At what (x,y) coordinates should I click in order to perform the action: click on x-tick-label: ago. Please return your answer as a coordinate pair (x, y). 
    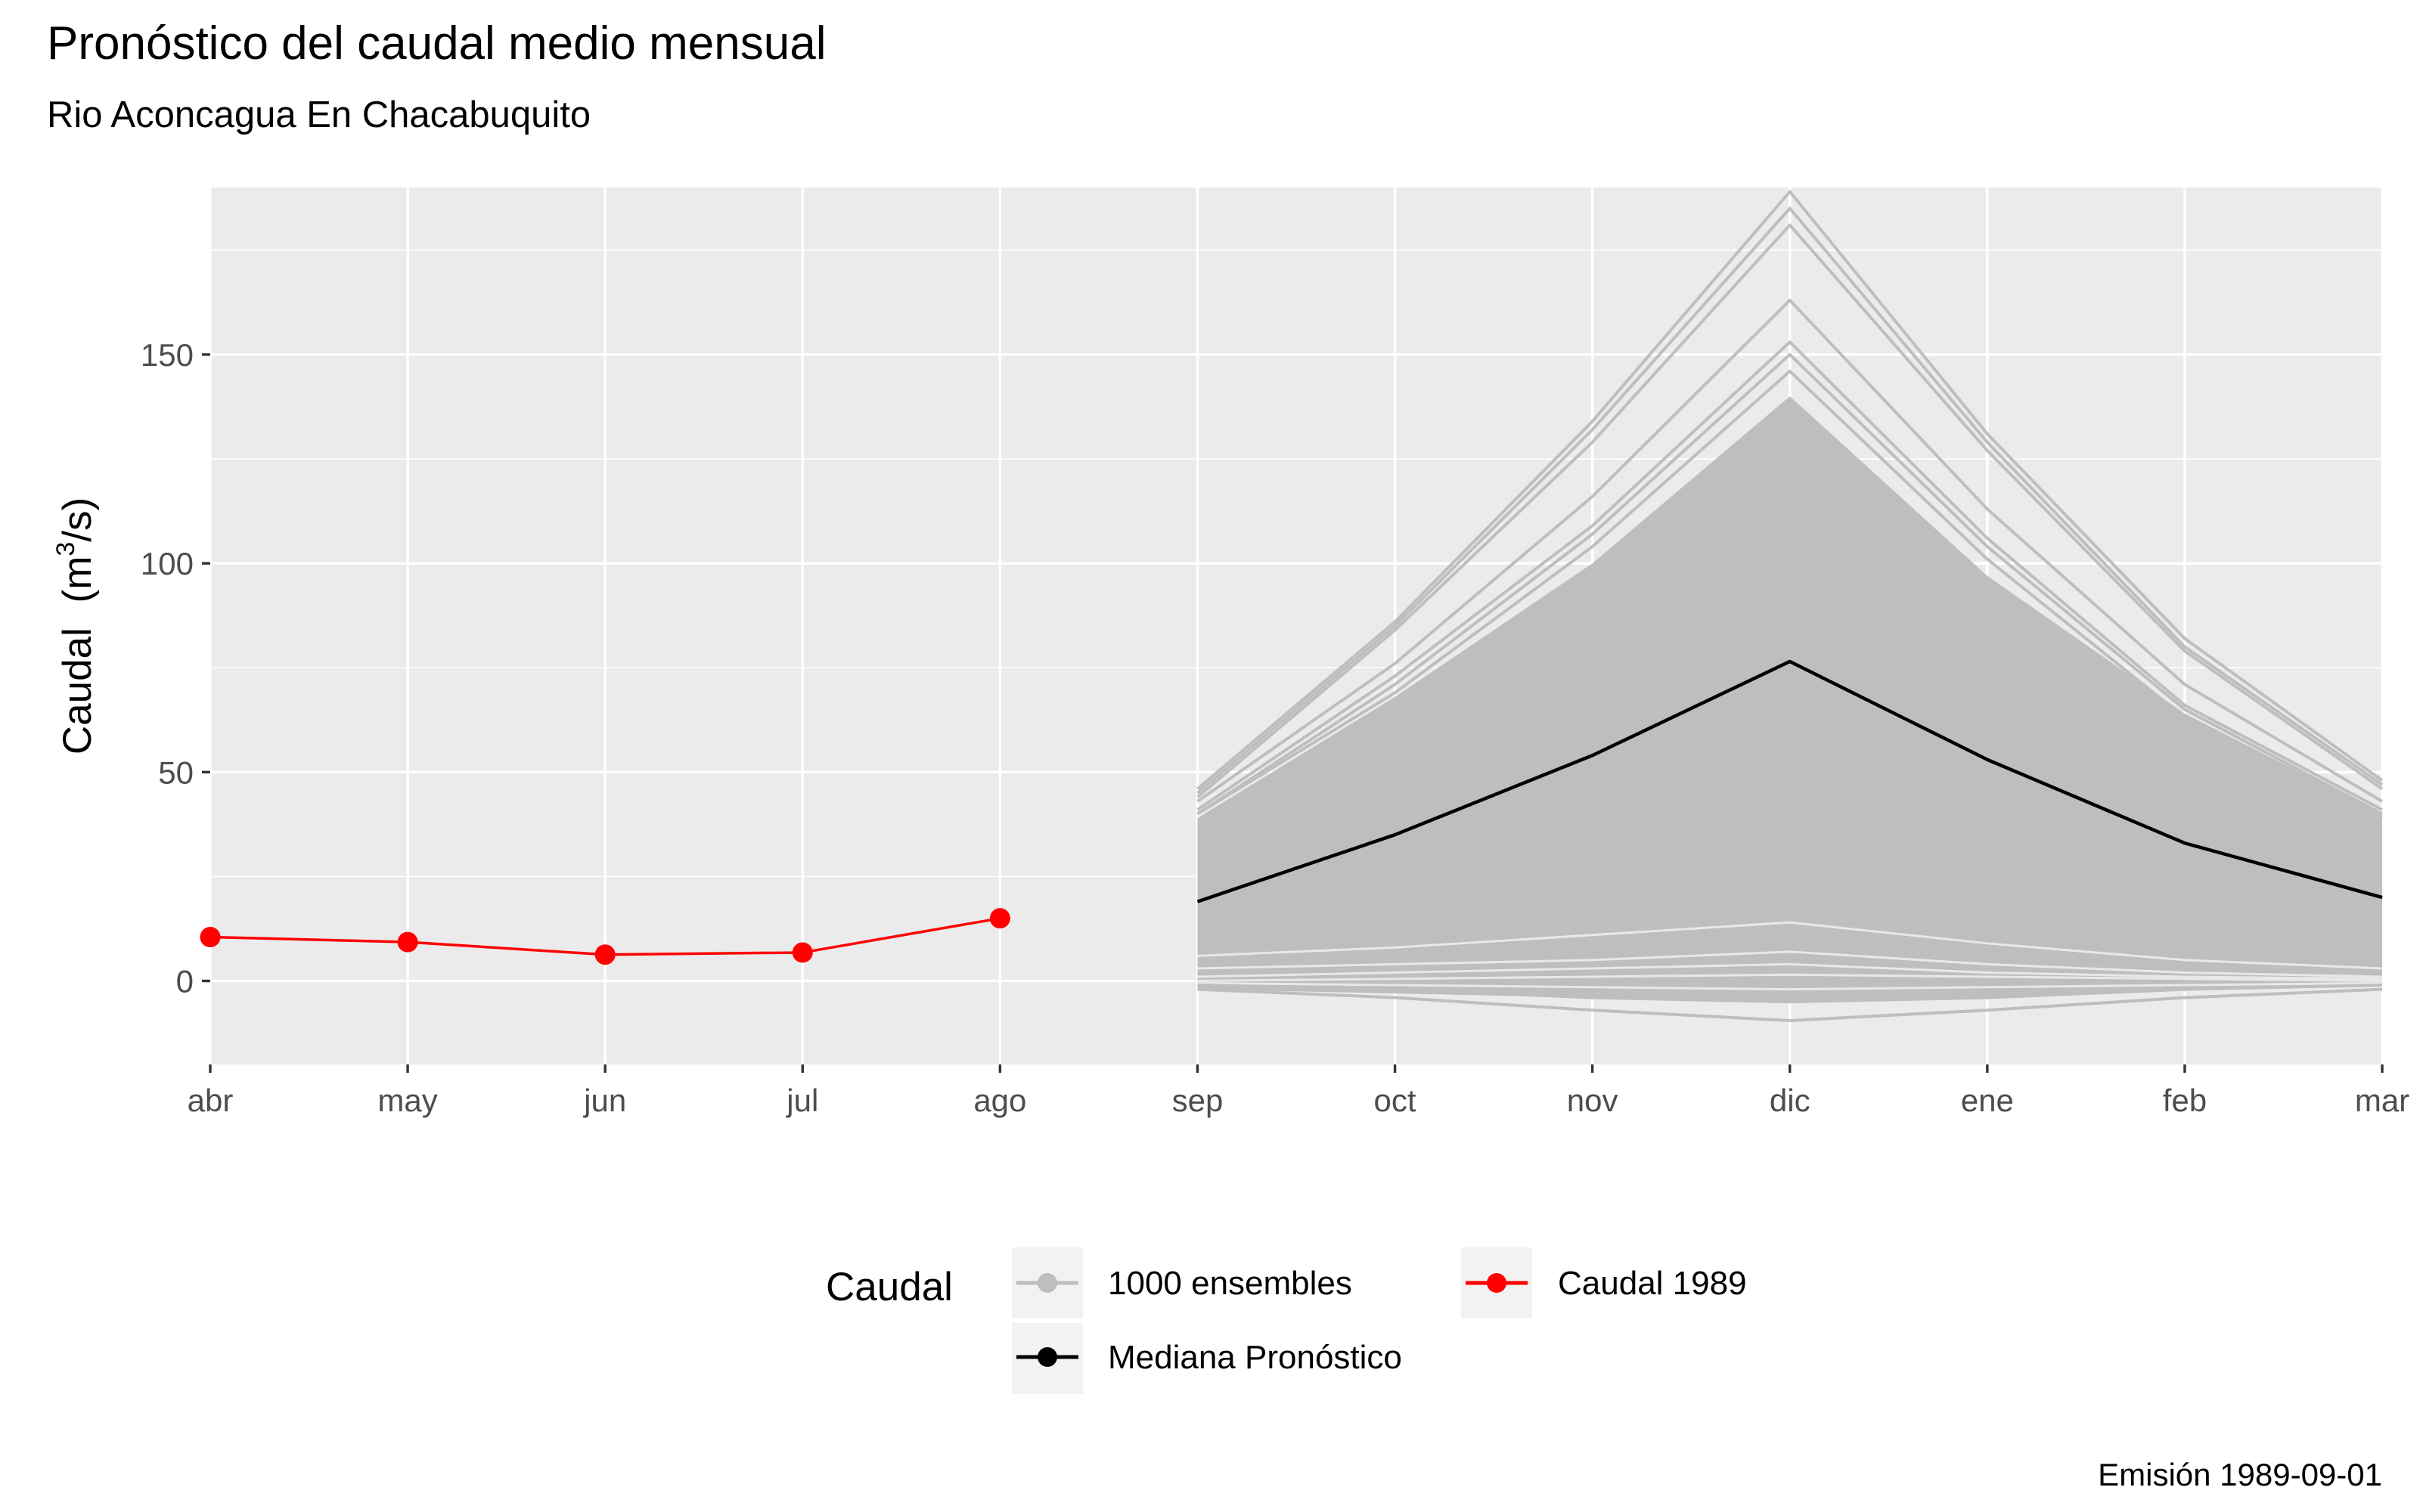
    Looking at the image, I should click on (999, 1100).